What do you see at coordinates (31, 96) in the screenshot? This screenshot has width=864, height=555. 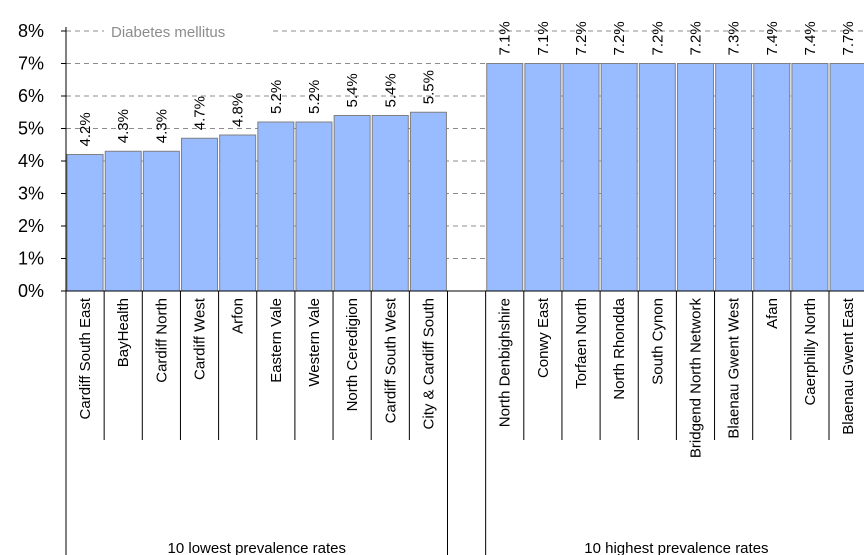 I see `y-tick-label: 6%` at bounding box center [31, 96].